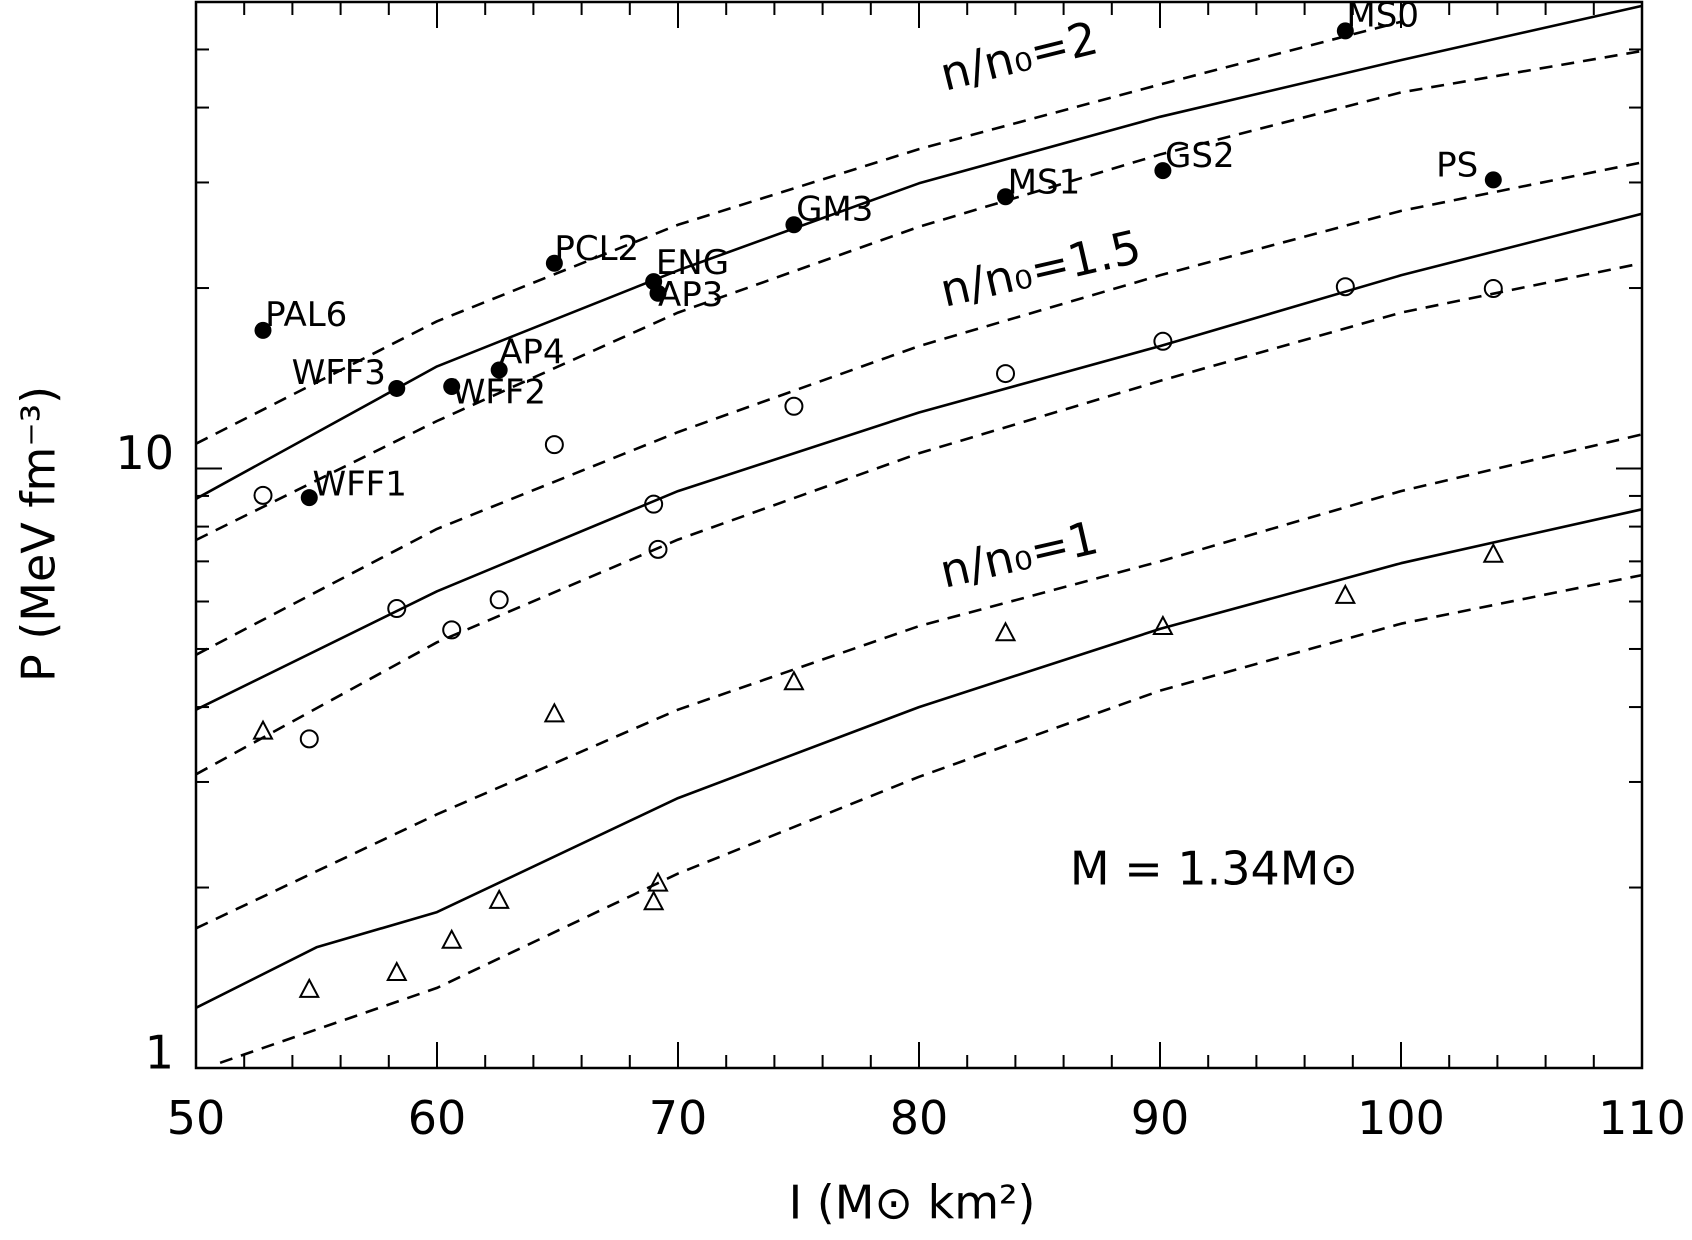 The height and width of the screenshot is (1240, 1692). I want to click on x-tick-label: 60, so click(437, 1118).